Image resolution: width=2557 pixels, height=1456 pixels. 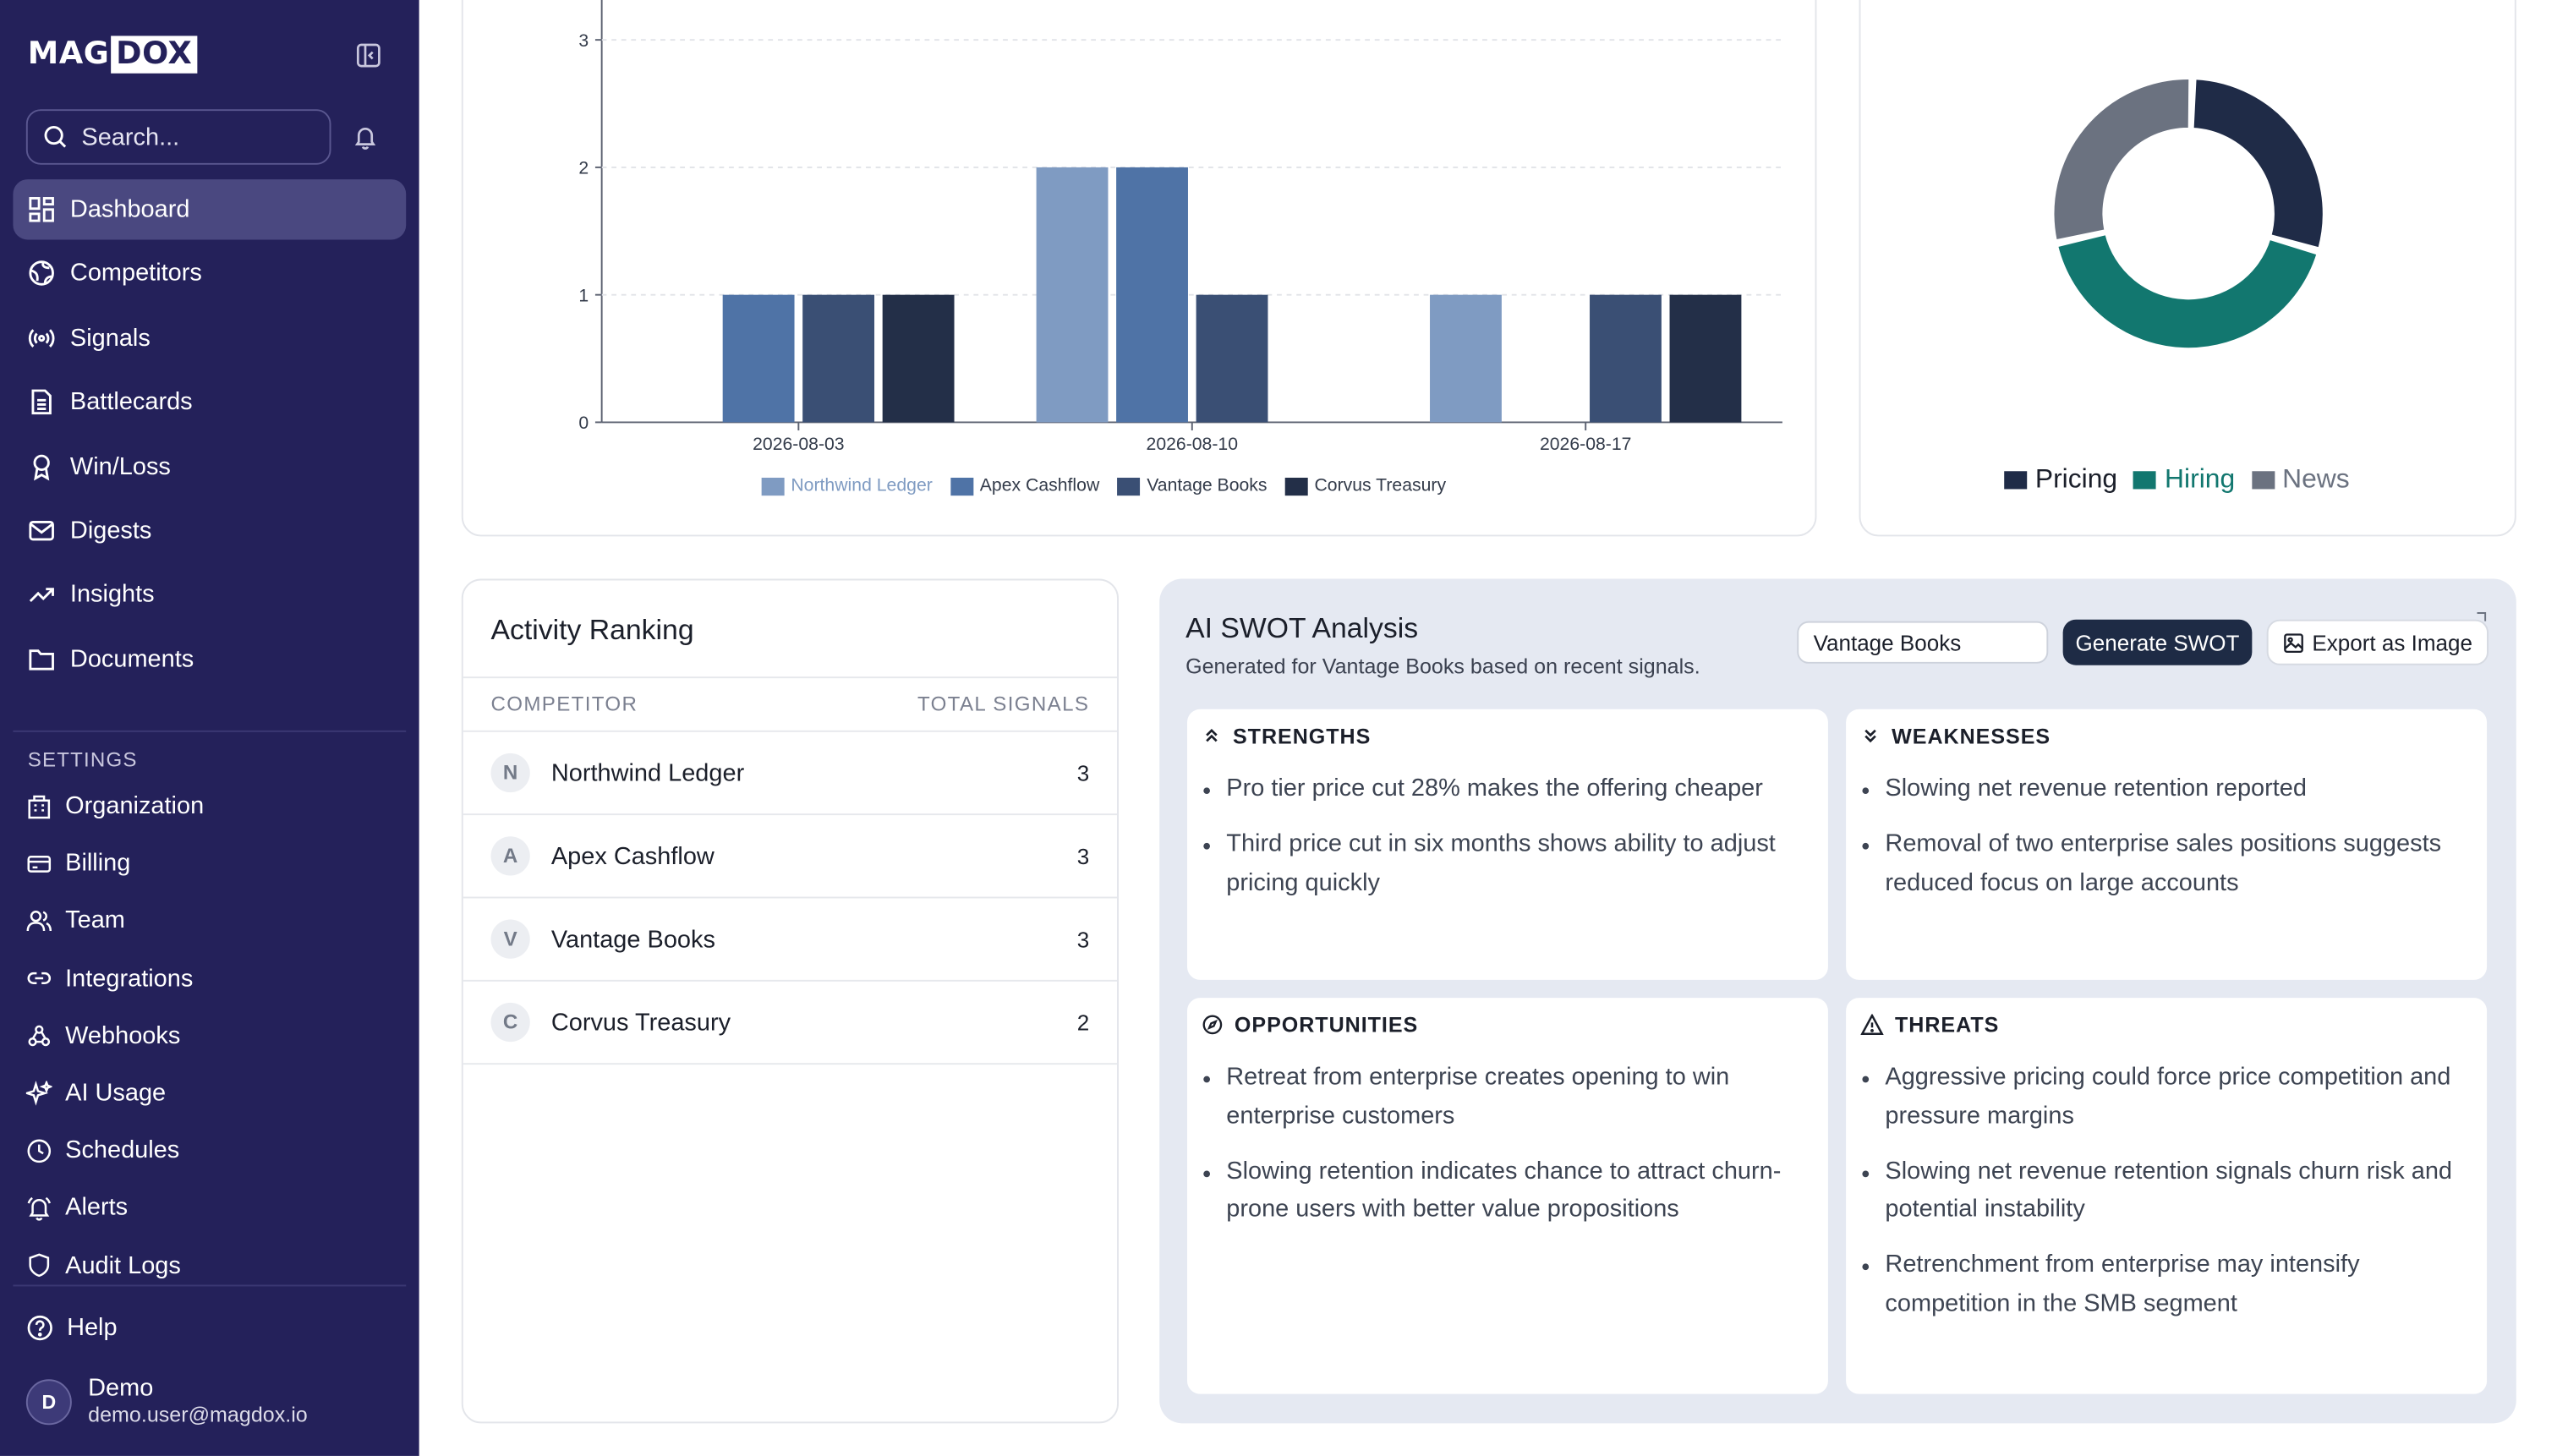 I want to click on settings-item-audit-logs: Audit Logs, so click(x=217, y=1266).